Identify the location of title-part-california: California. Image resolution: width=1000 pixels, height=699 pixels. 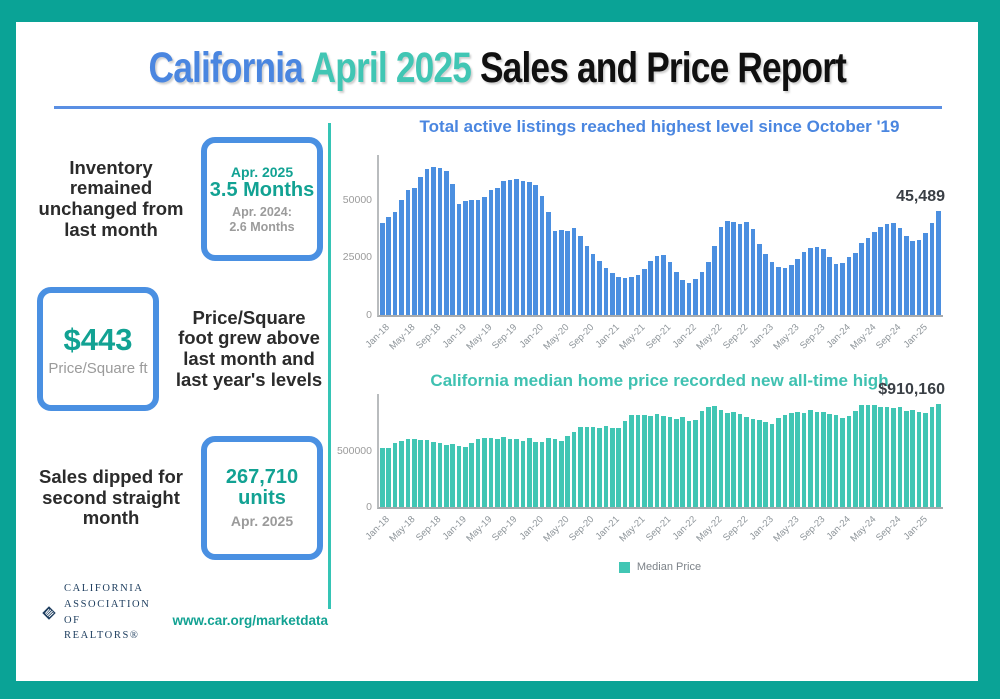
(229, 68).